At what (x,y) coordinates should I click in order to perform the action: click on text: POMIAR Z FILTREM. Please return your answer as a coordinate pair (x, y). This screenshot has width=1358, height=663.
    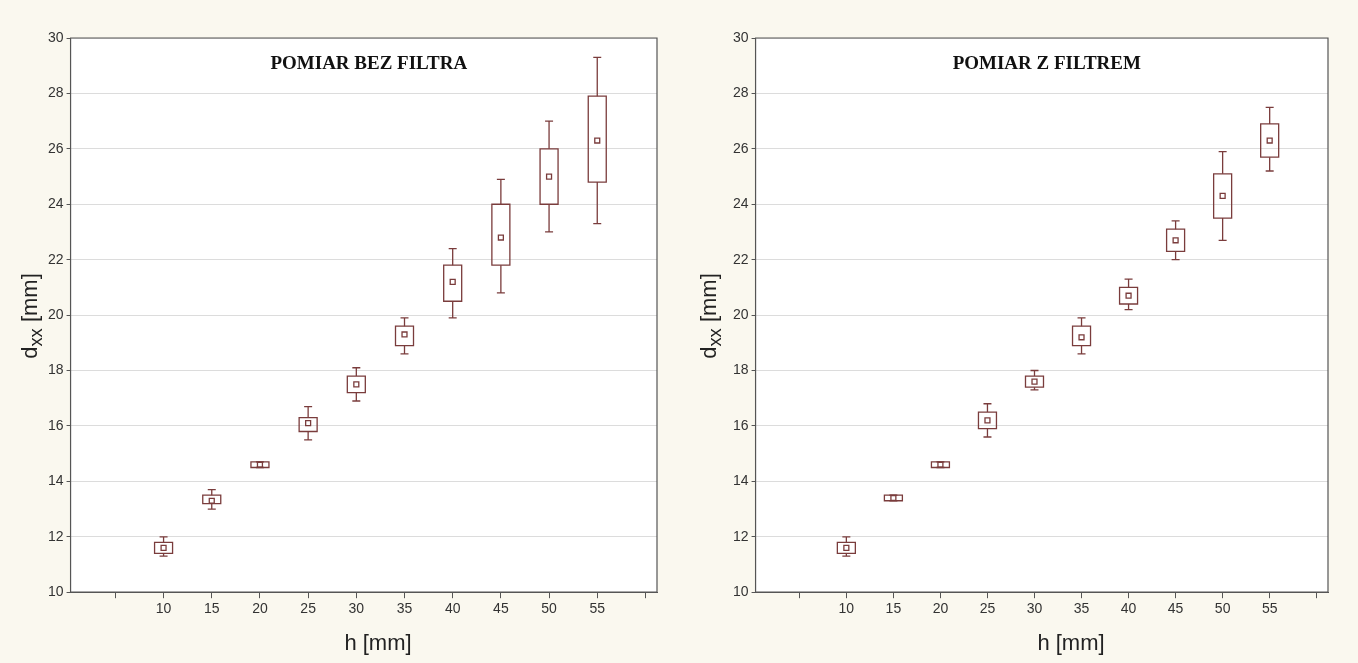
    Looking at the image, I should click on (1046, 63).